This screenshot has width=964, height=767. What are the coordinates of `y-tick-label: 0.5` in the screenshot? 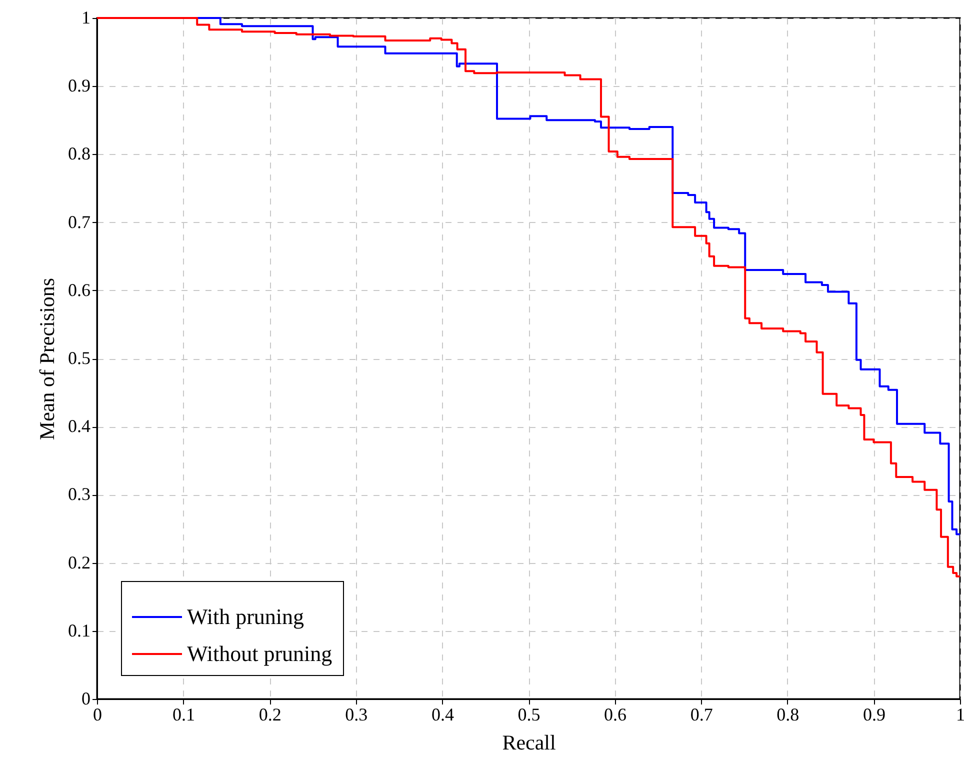 It's located at (79, 358).